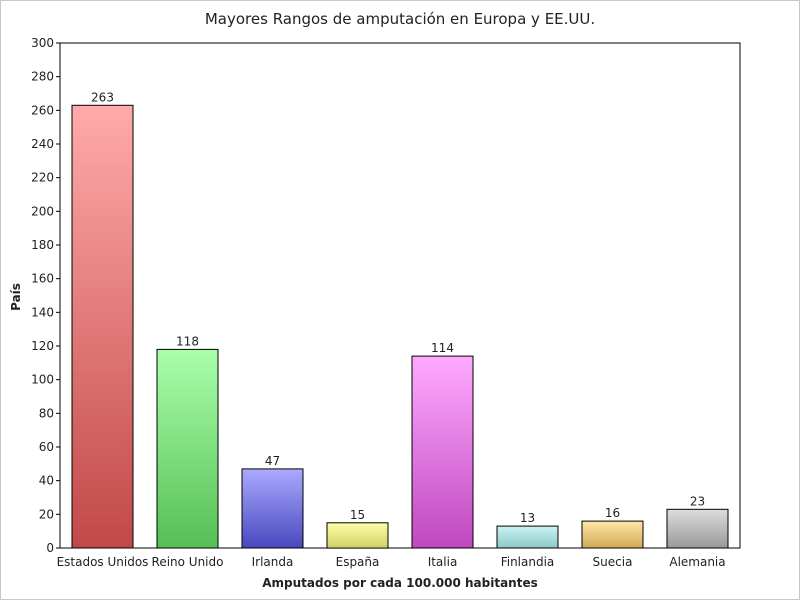 This screenshot has width=800, height=600. What do you see at coordinates (42, 245) in the screenshot?
I see `y-tick-label: 180` at bounding box center [42, 245].